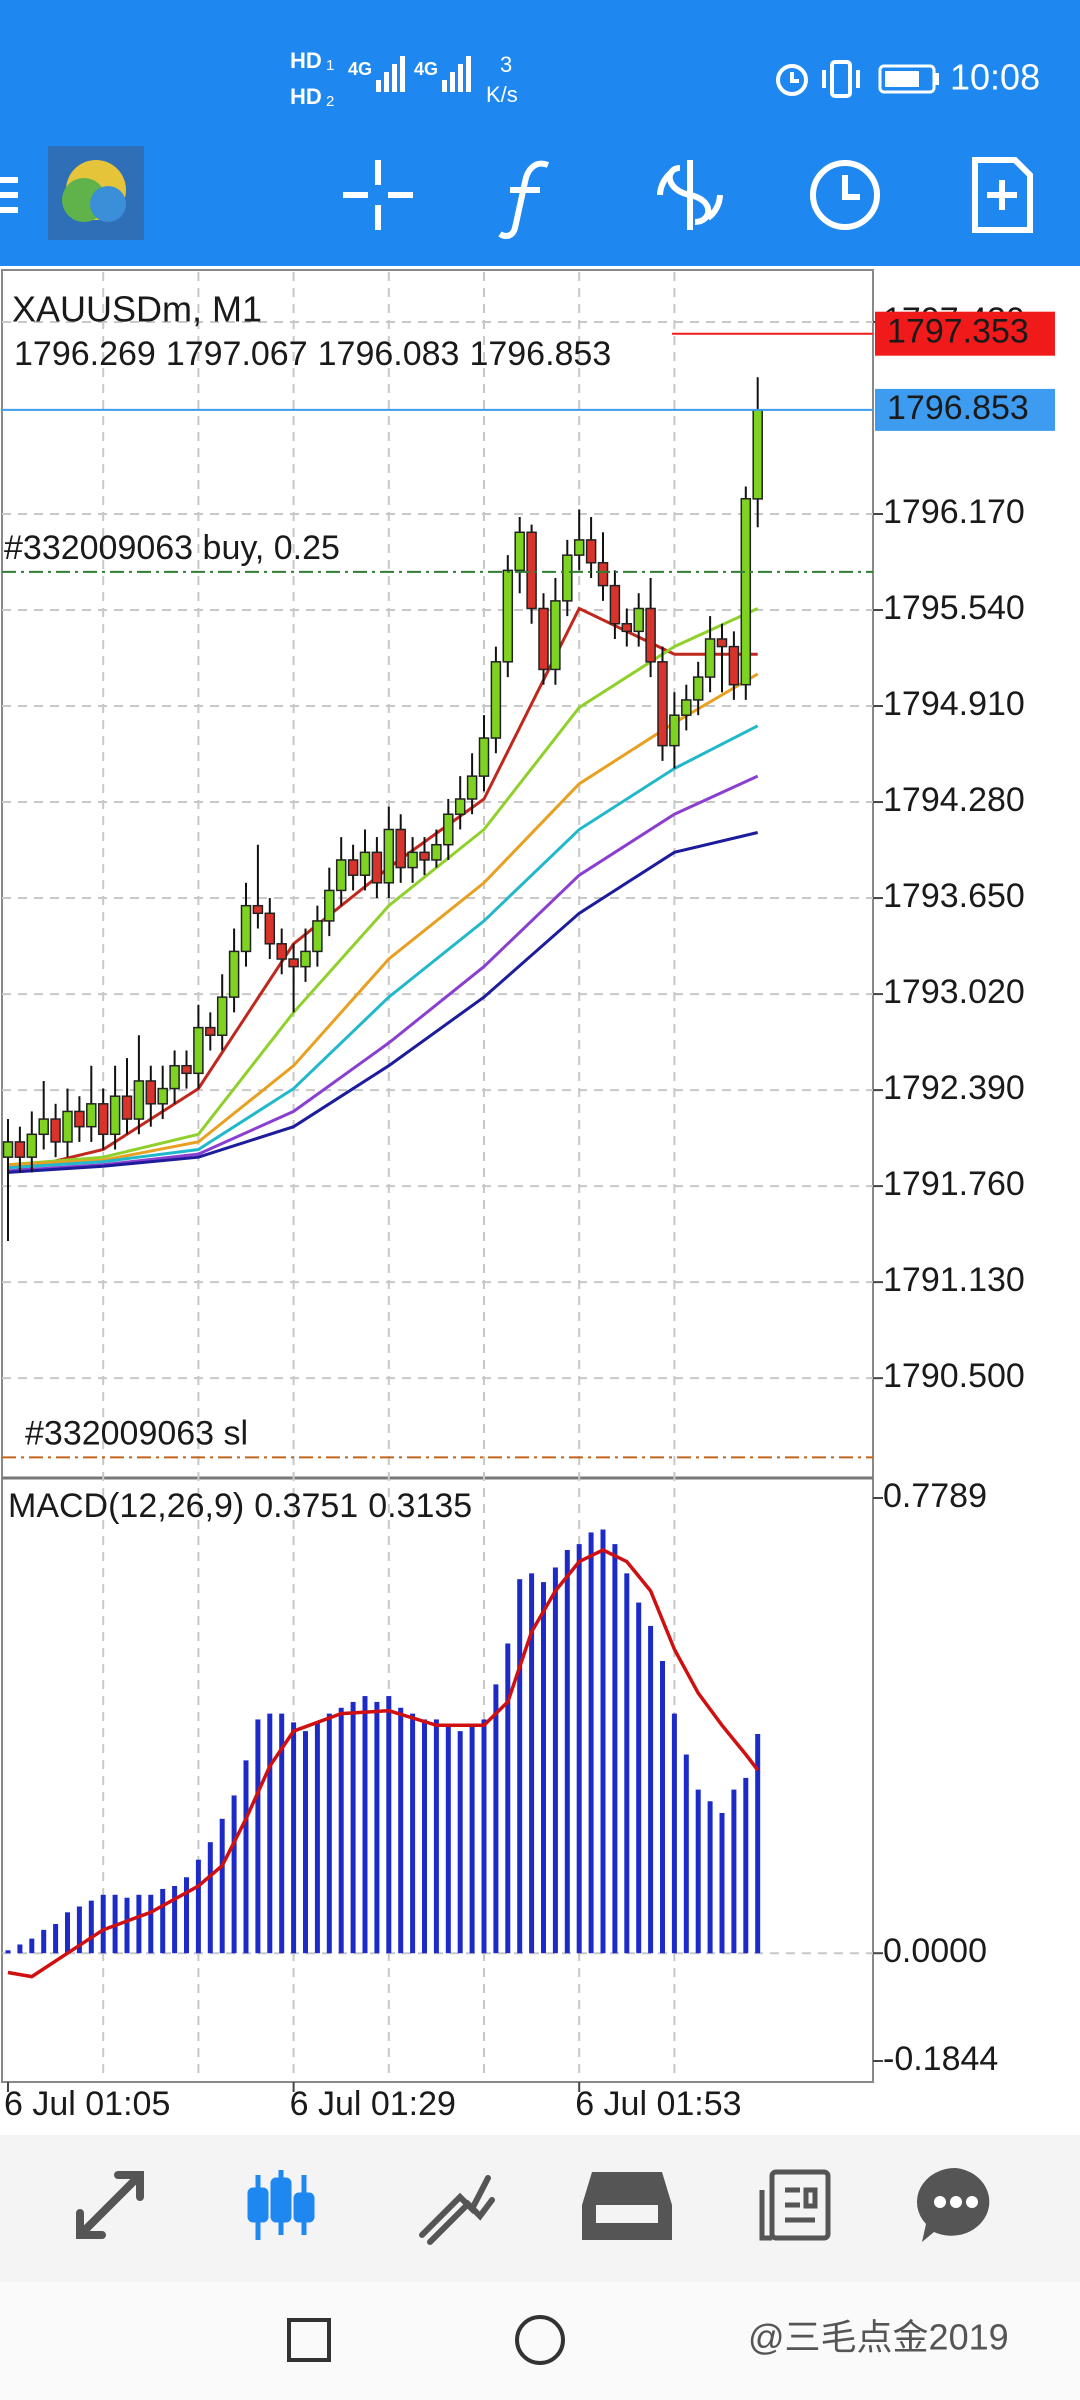 The width and height of the screenshot is (1080, 2400). I want to click on x-tick-label: 6 Jul 01:05, so click(87, 2104).